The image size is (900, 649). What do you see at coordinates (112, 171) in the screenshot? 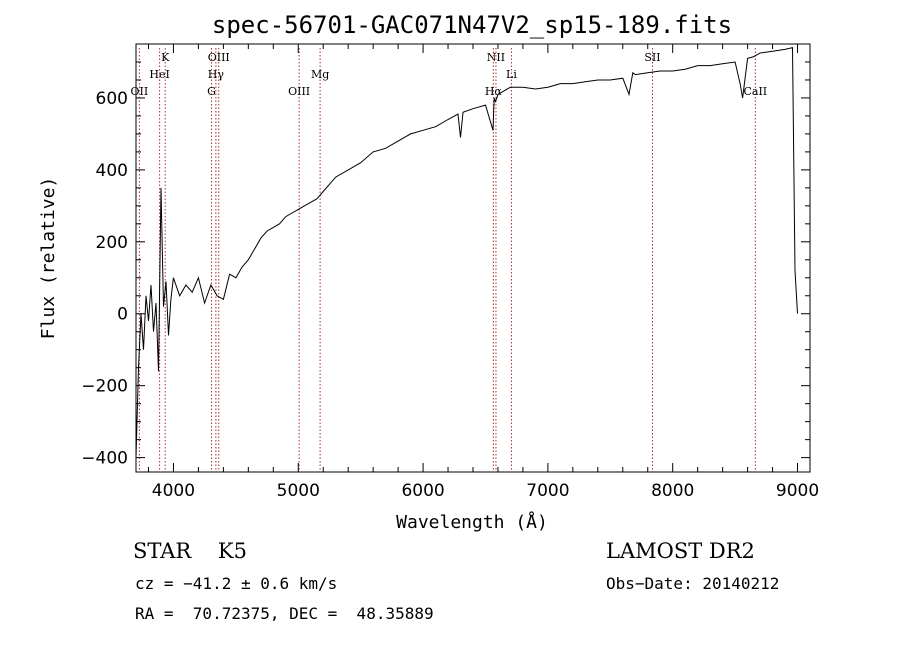
I see `y-tick-label-400: 400` at bounding box center [112, 171].